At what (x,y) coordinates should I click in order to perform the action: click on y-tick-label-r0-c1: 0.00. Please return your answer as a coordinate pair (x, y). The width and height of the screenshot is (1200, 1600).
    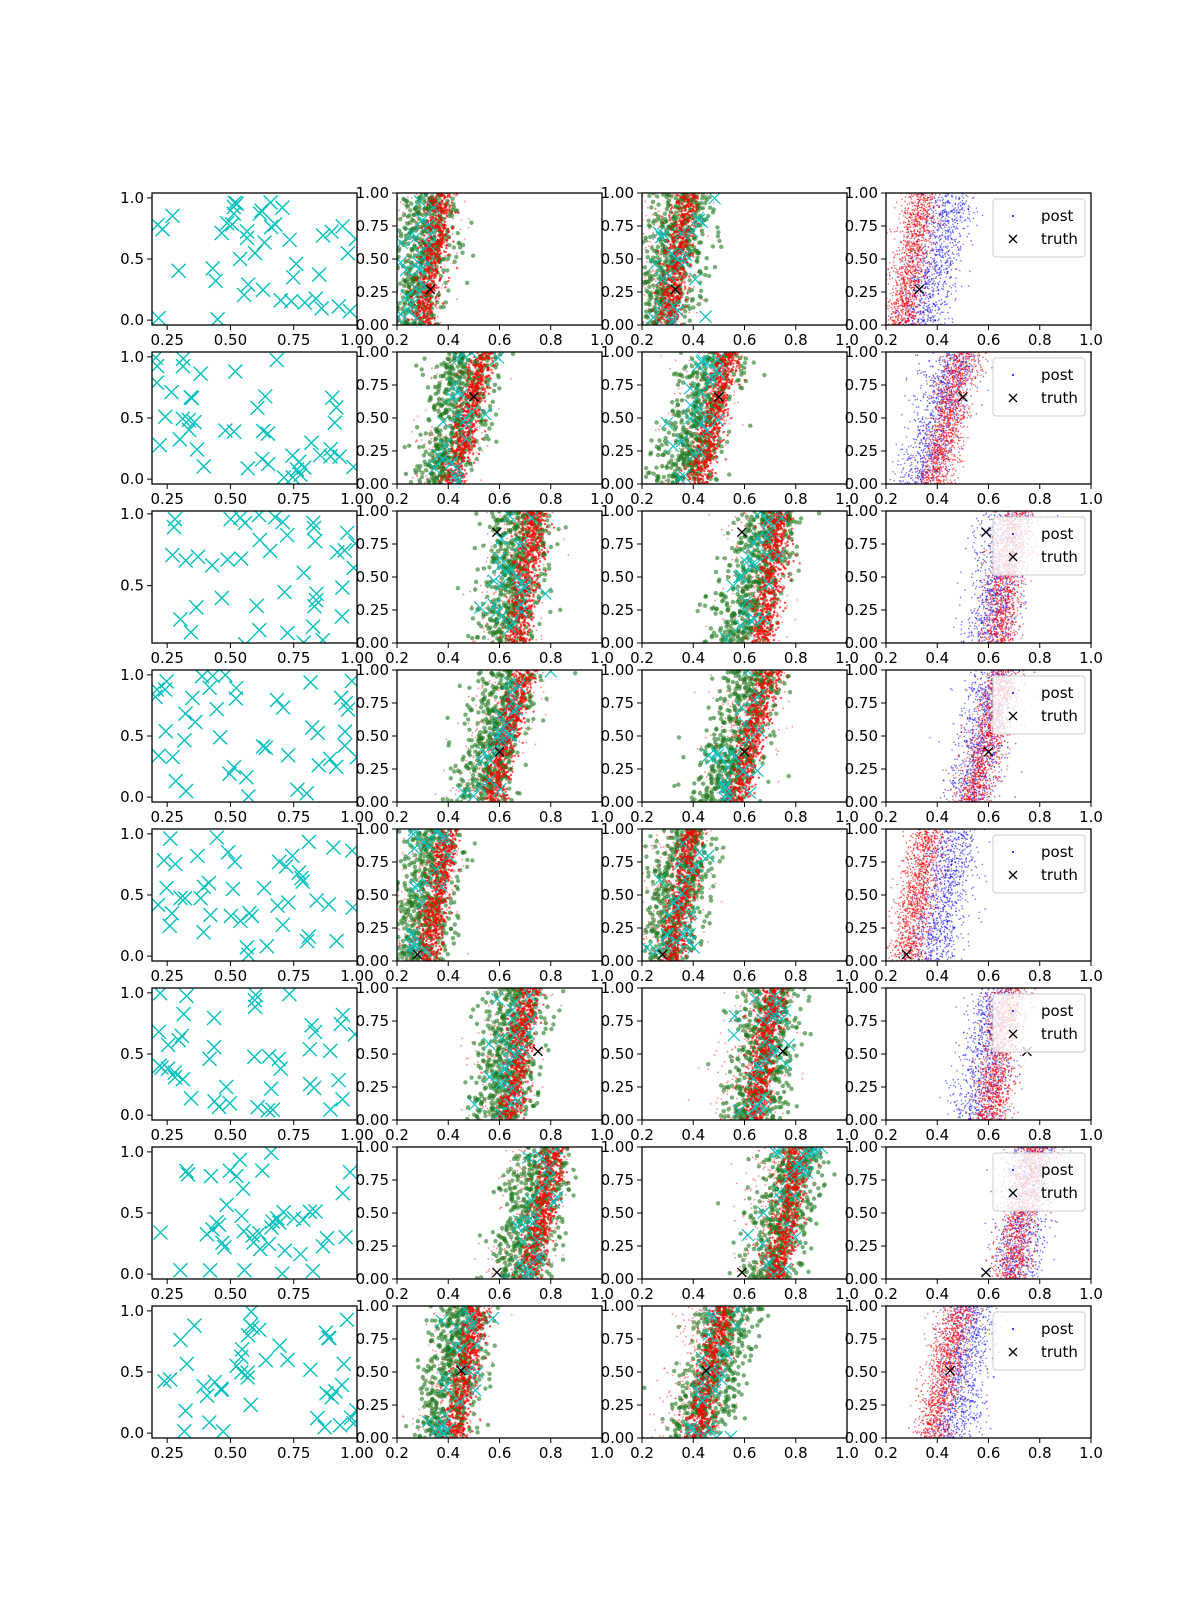
    Looking at the image, I should click on (372, 325).